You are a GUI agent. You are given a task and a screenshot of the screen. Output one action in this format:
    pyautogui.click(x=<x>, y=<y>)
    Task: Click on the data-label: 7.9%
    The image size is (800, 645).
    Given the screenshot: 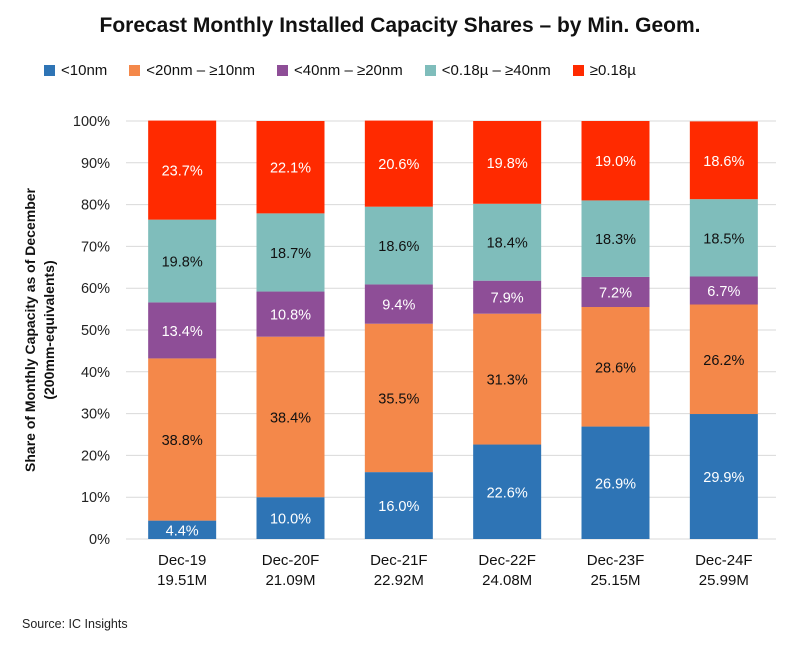 What is the action you would take?
    pyautogui.click(x=507, y=299)
    